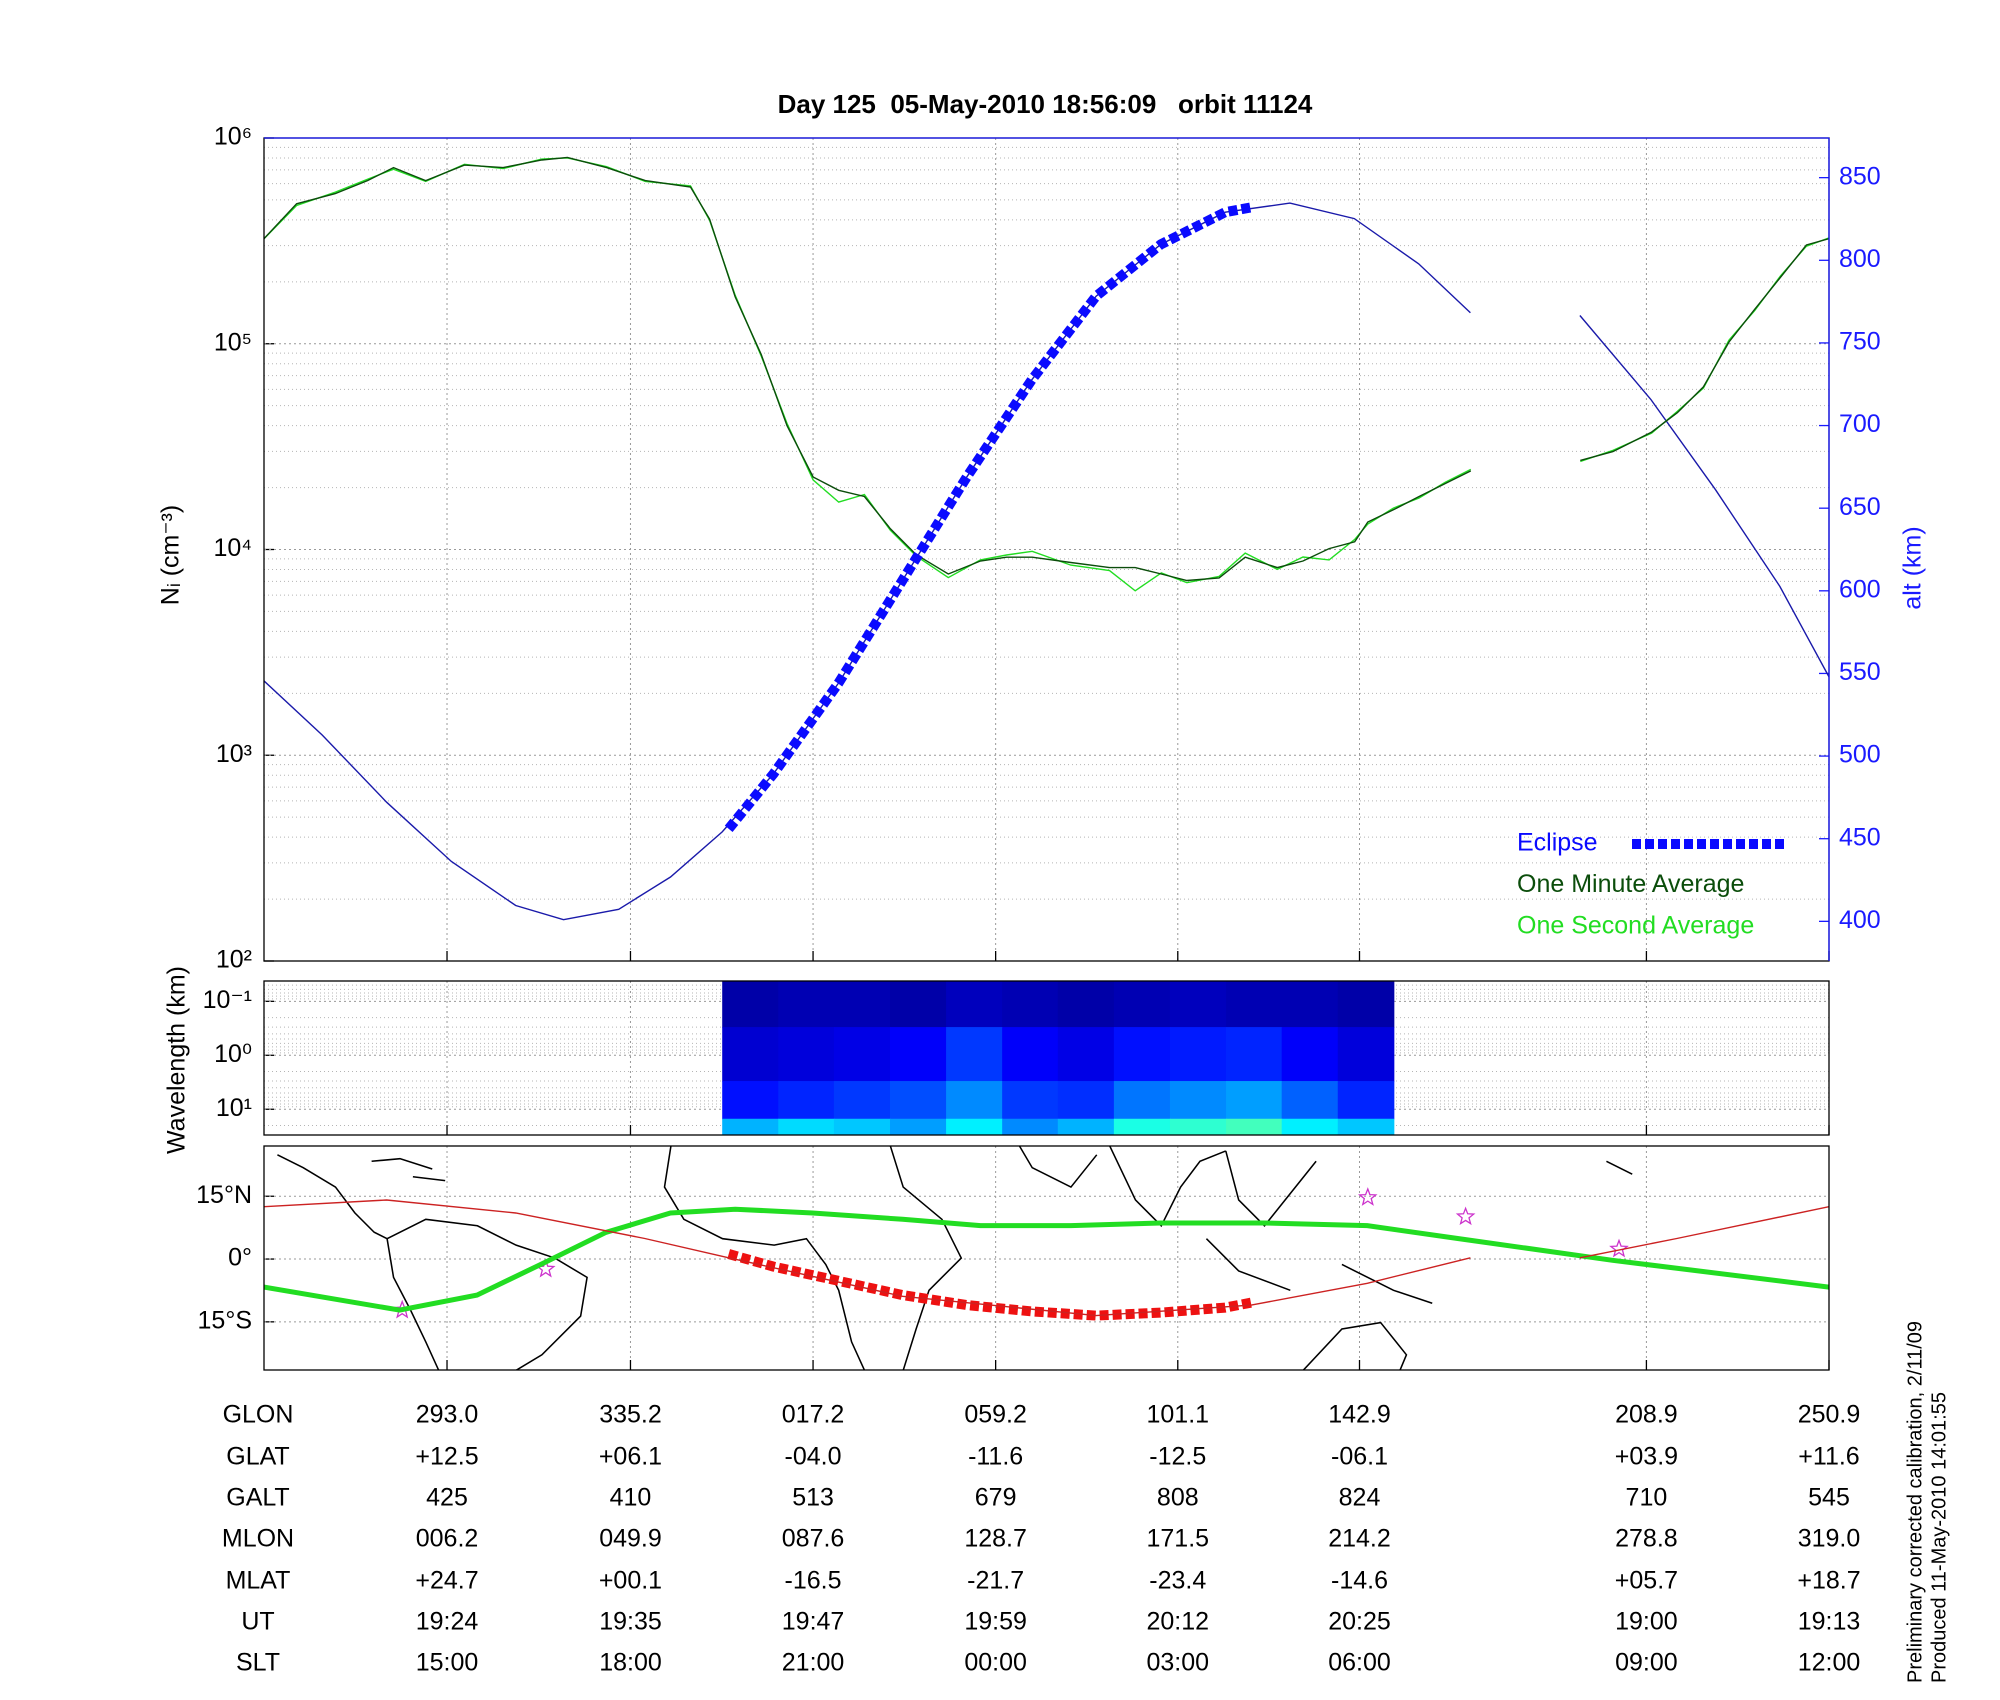 The height and width of the screenshot is (1700, 2000). What do you see at coordinates (233, 342) in the screenshot?
I see `y-tick-label: 10⁵` at bounding box center [233, 342].